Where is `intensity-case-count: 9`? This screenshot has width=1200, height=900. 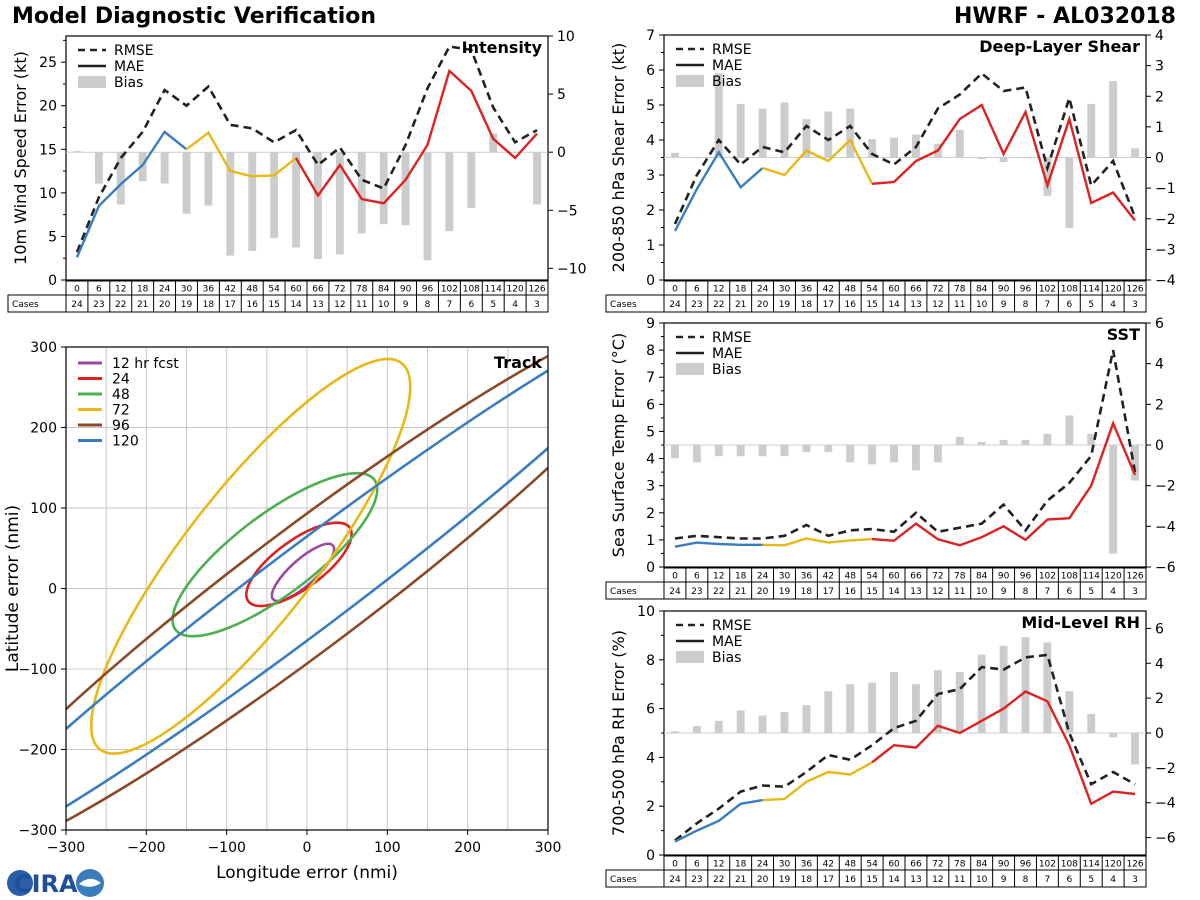
intensity-case-count: 9 is located at coordinates (406, 305).